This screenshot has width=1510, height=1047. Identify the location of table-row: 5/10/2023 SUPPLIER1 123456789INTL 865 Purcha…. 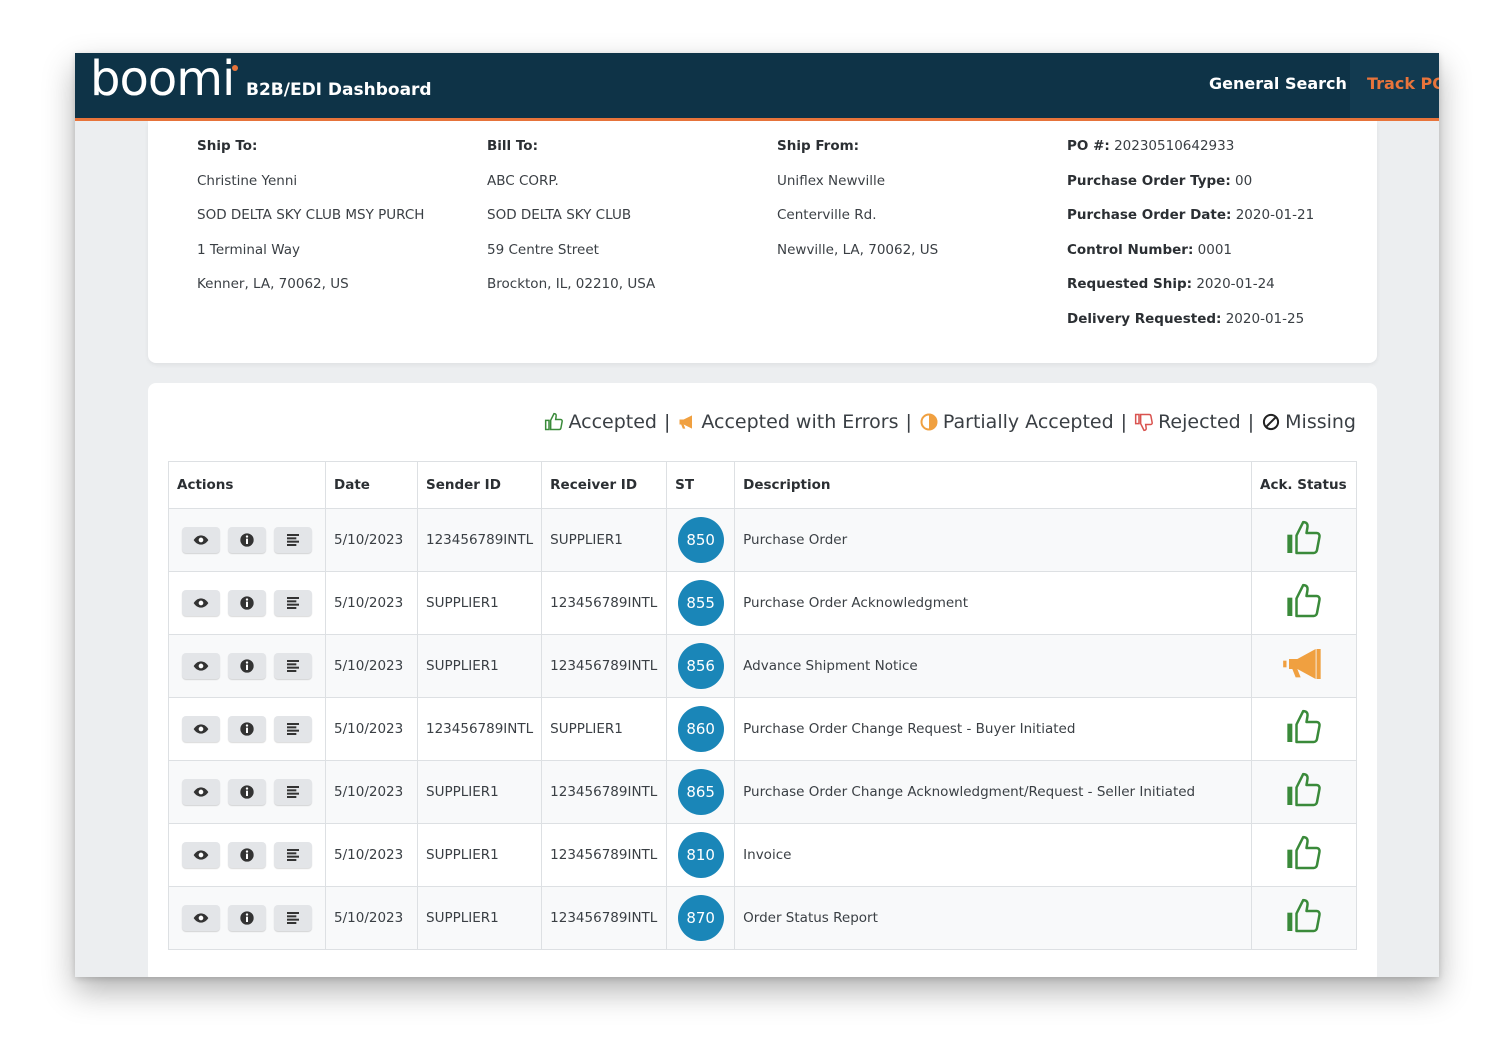
(762, 792).